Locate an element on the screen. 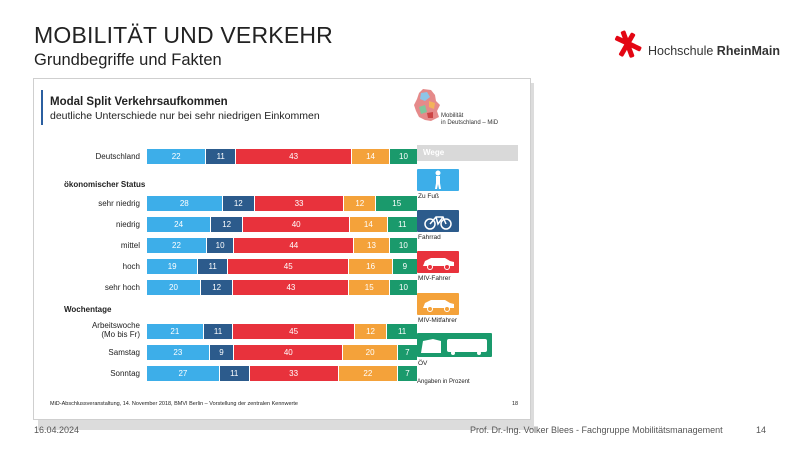 This screenshot has height=450, width=800. legend-swatch-car-passenger is located at coordinates (438, 304).